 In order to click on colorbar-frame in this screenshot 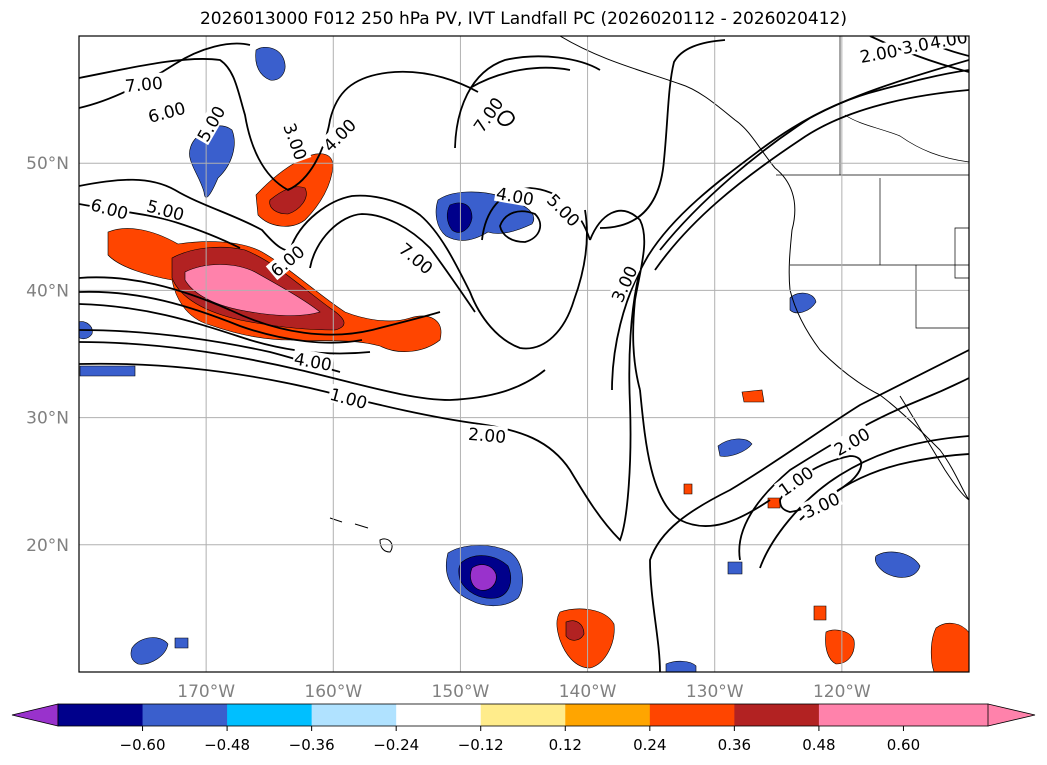, I will do `click(523, 715)`.